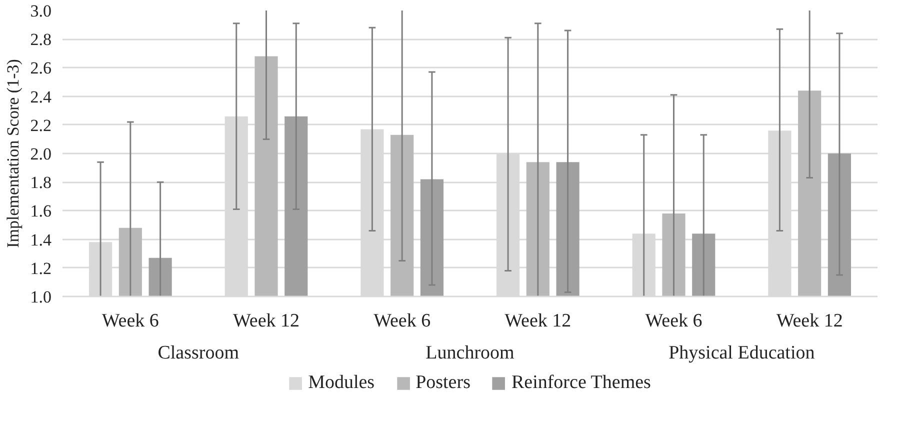 The height and width of the screenshot is (432, 909). I want to click on legend-label: Modules, so click(341, 383).